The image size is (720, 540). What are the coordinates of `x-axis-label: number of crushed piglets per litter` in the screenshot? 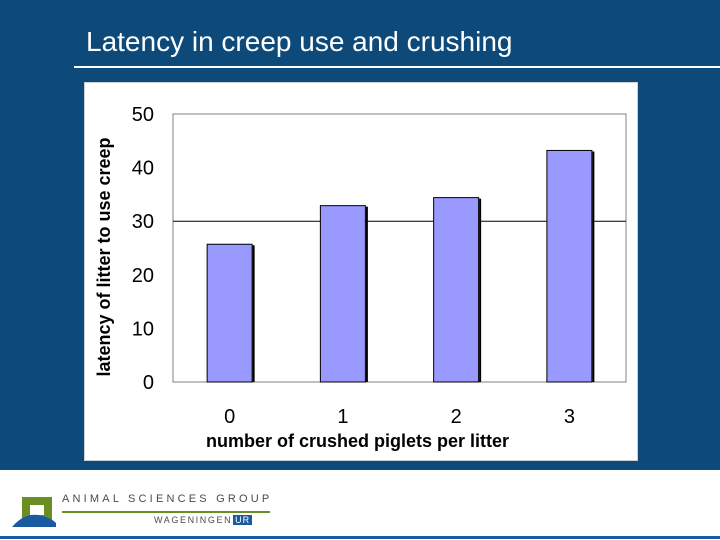 It's located at (357, 441).